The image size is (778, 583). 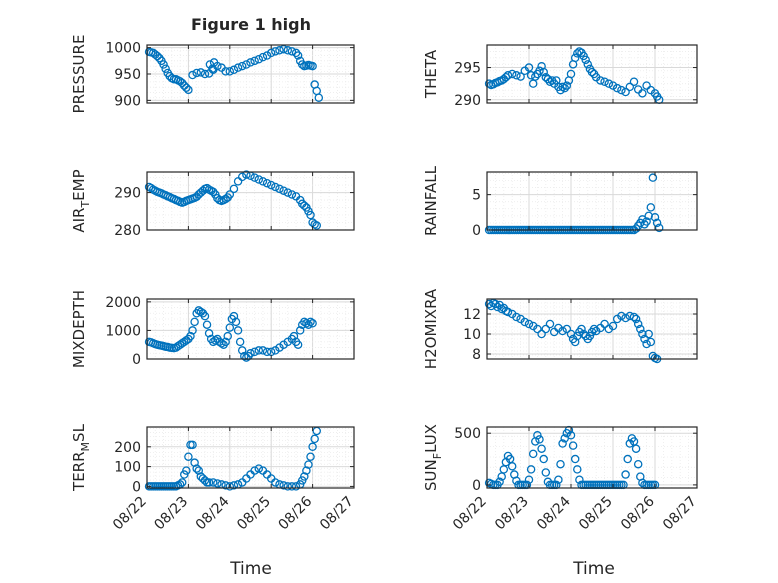 I want to click on subplot-air-temp: 280 290 AIRTEMP, so click(x=212, y=204).